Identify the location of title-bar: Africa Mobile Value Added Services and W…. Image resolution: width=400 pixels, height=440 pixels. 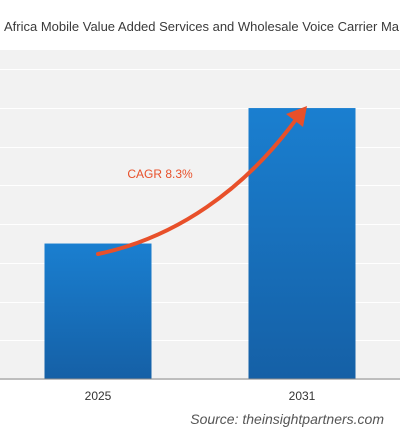
(200, 25).